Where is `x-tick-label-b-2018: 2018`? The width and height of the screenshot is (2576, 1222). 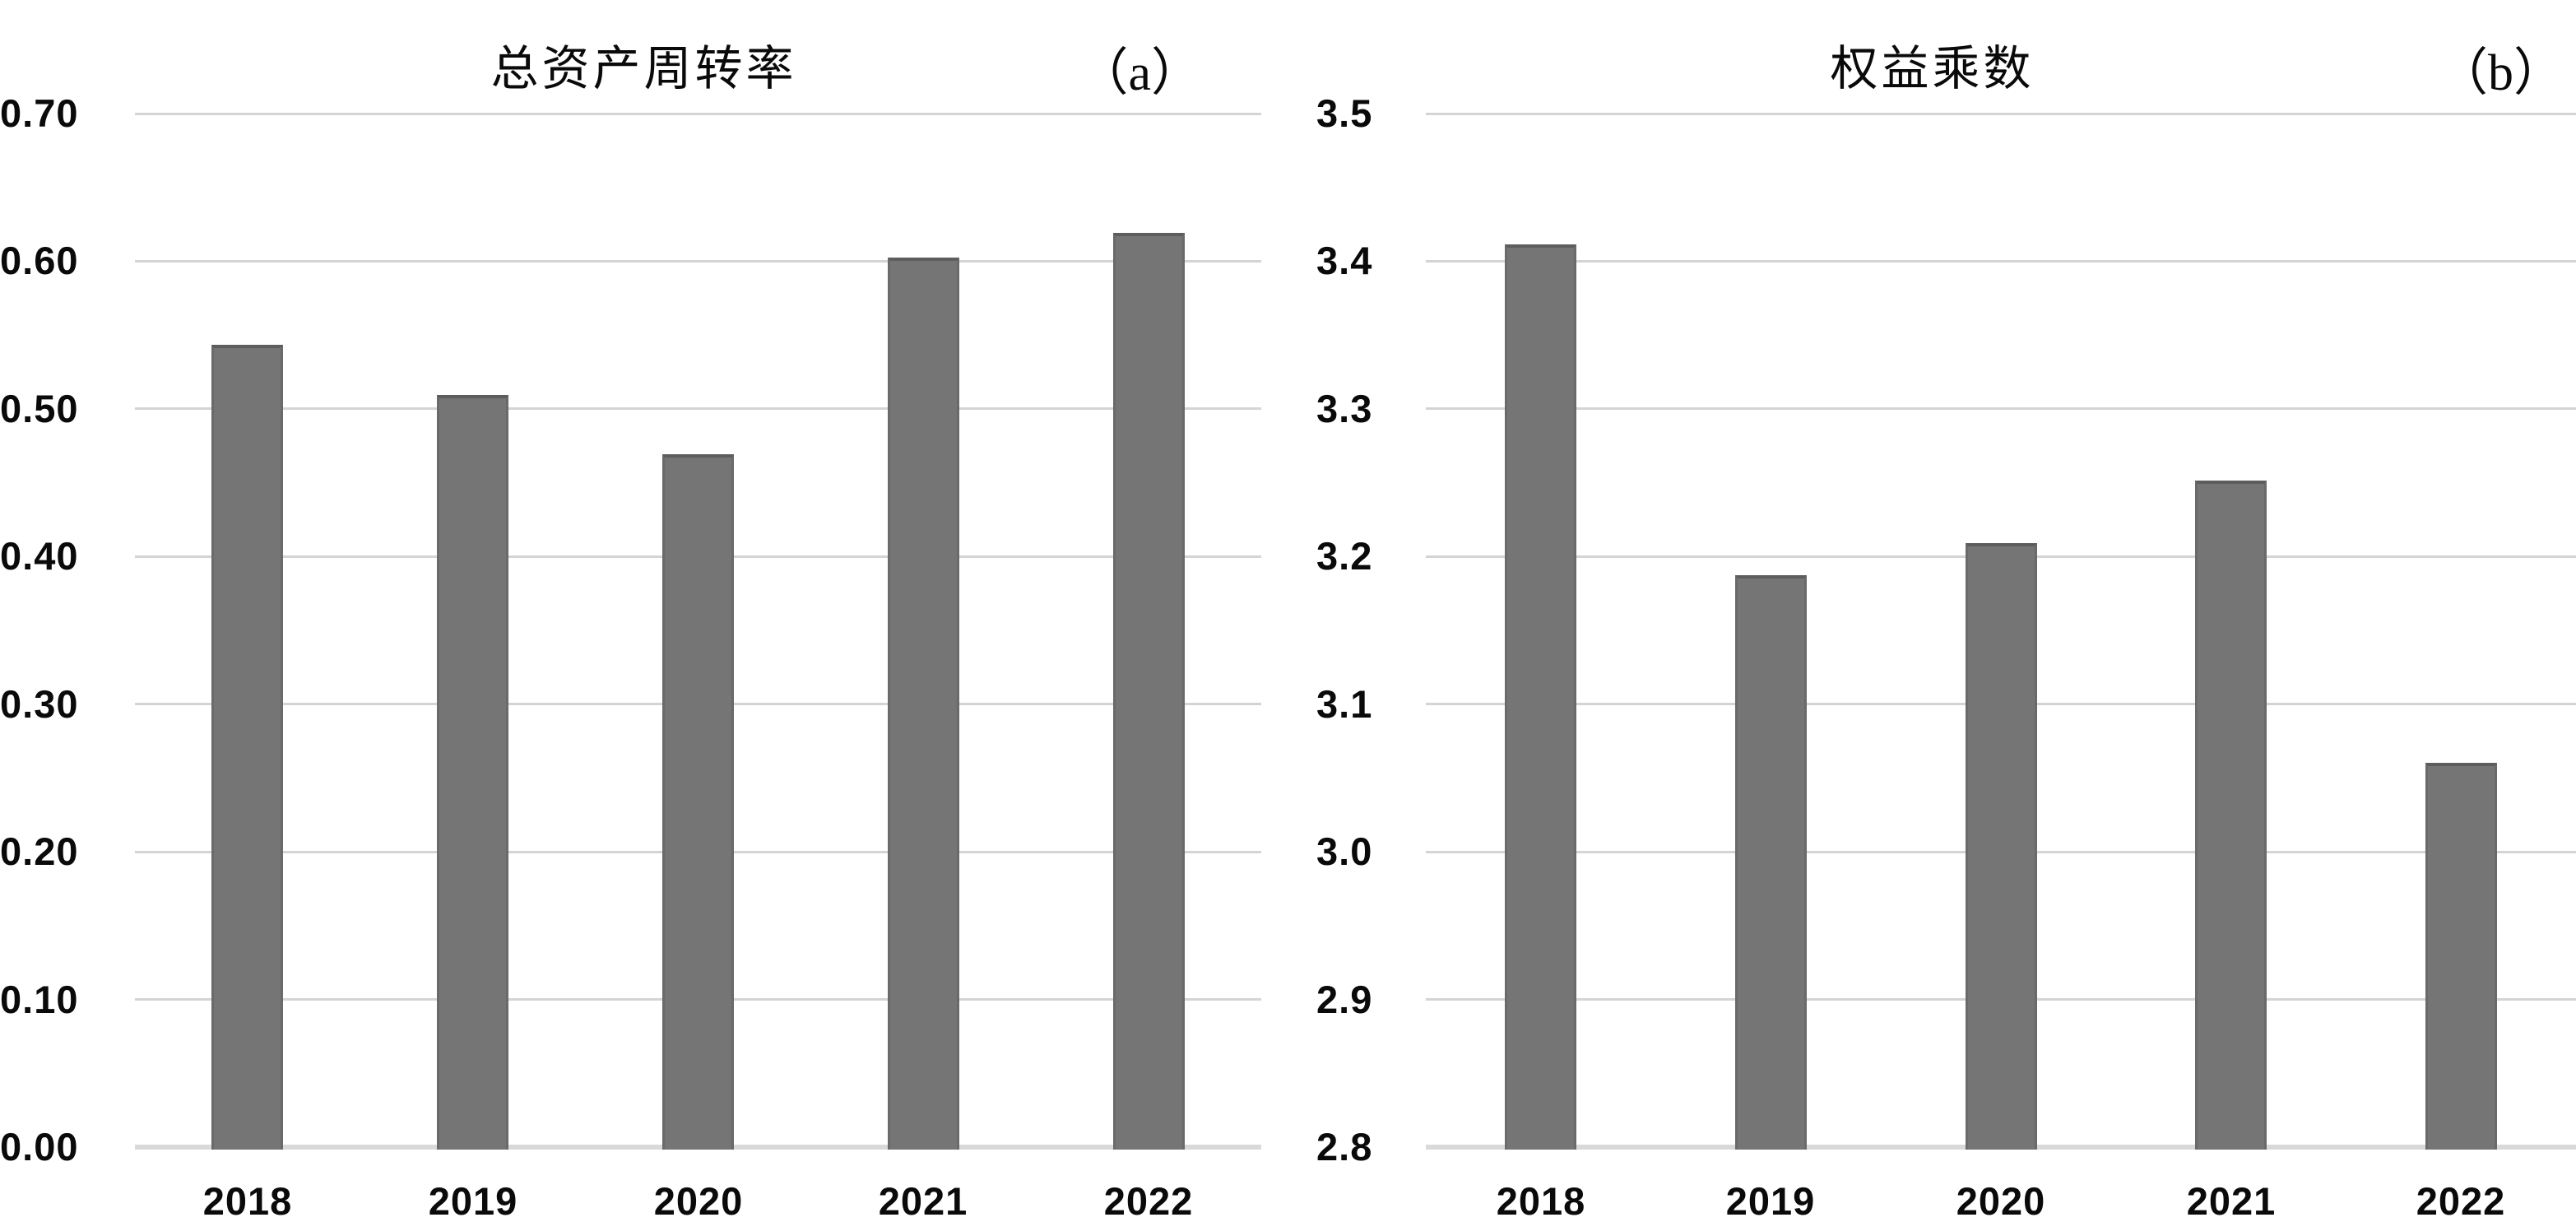
x-tick-label-b-2018: 2018 is located at coordinates (1541, 1200).